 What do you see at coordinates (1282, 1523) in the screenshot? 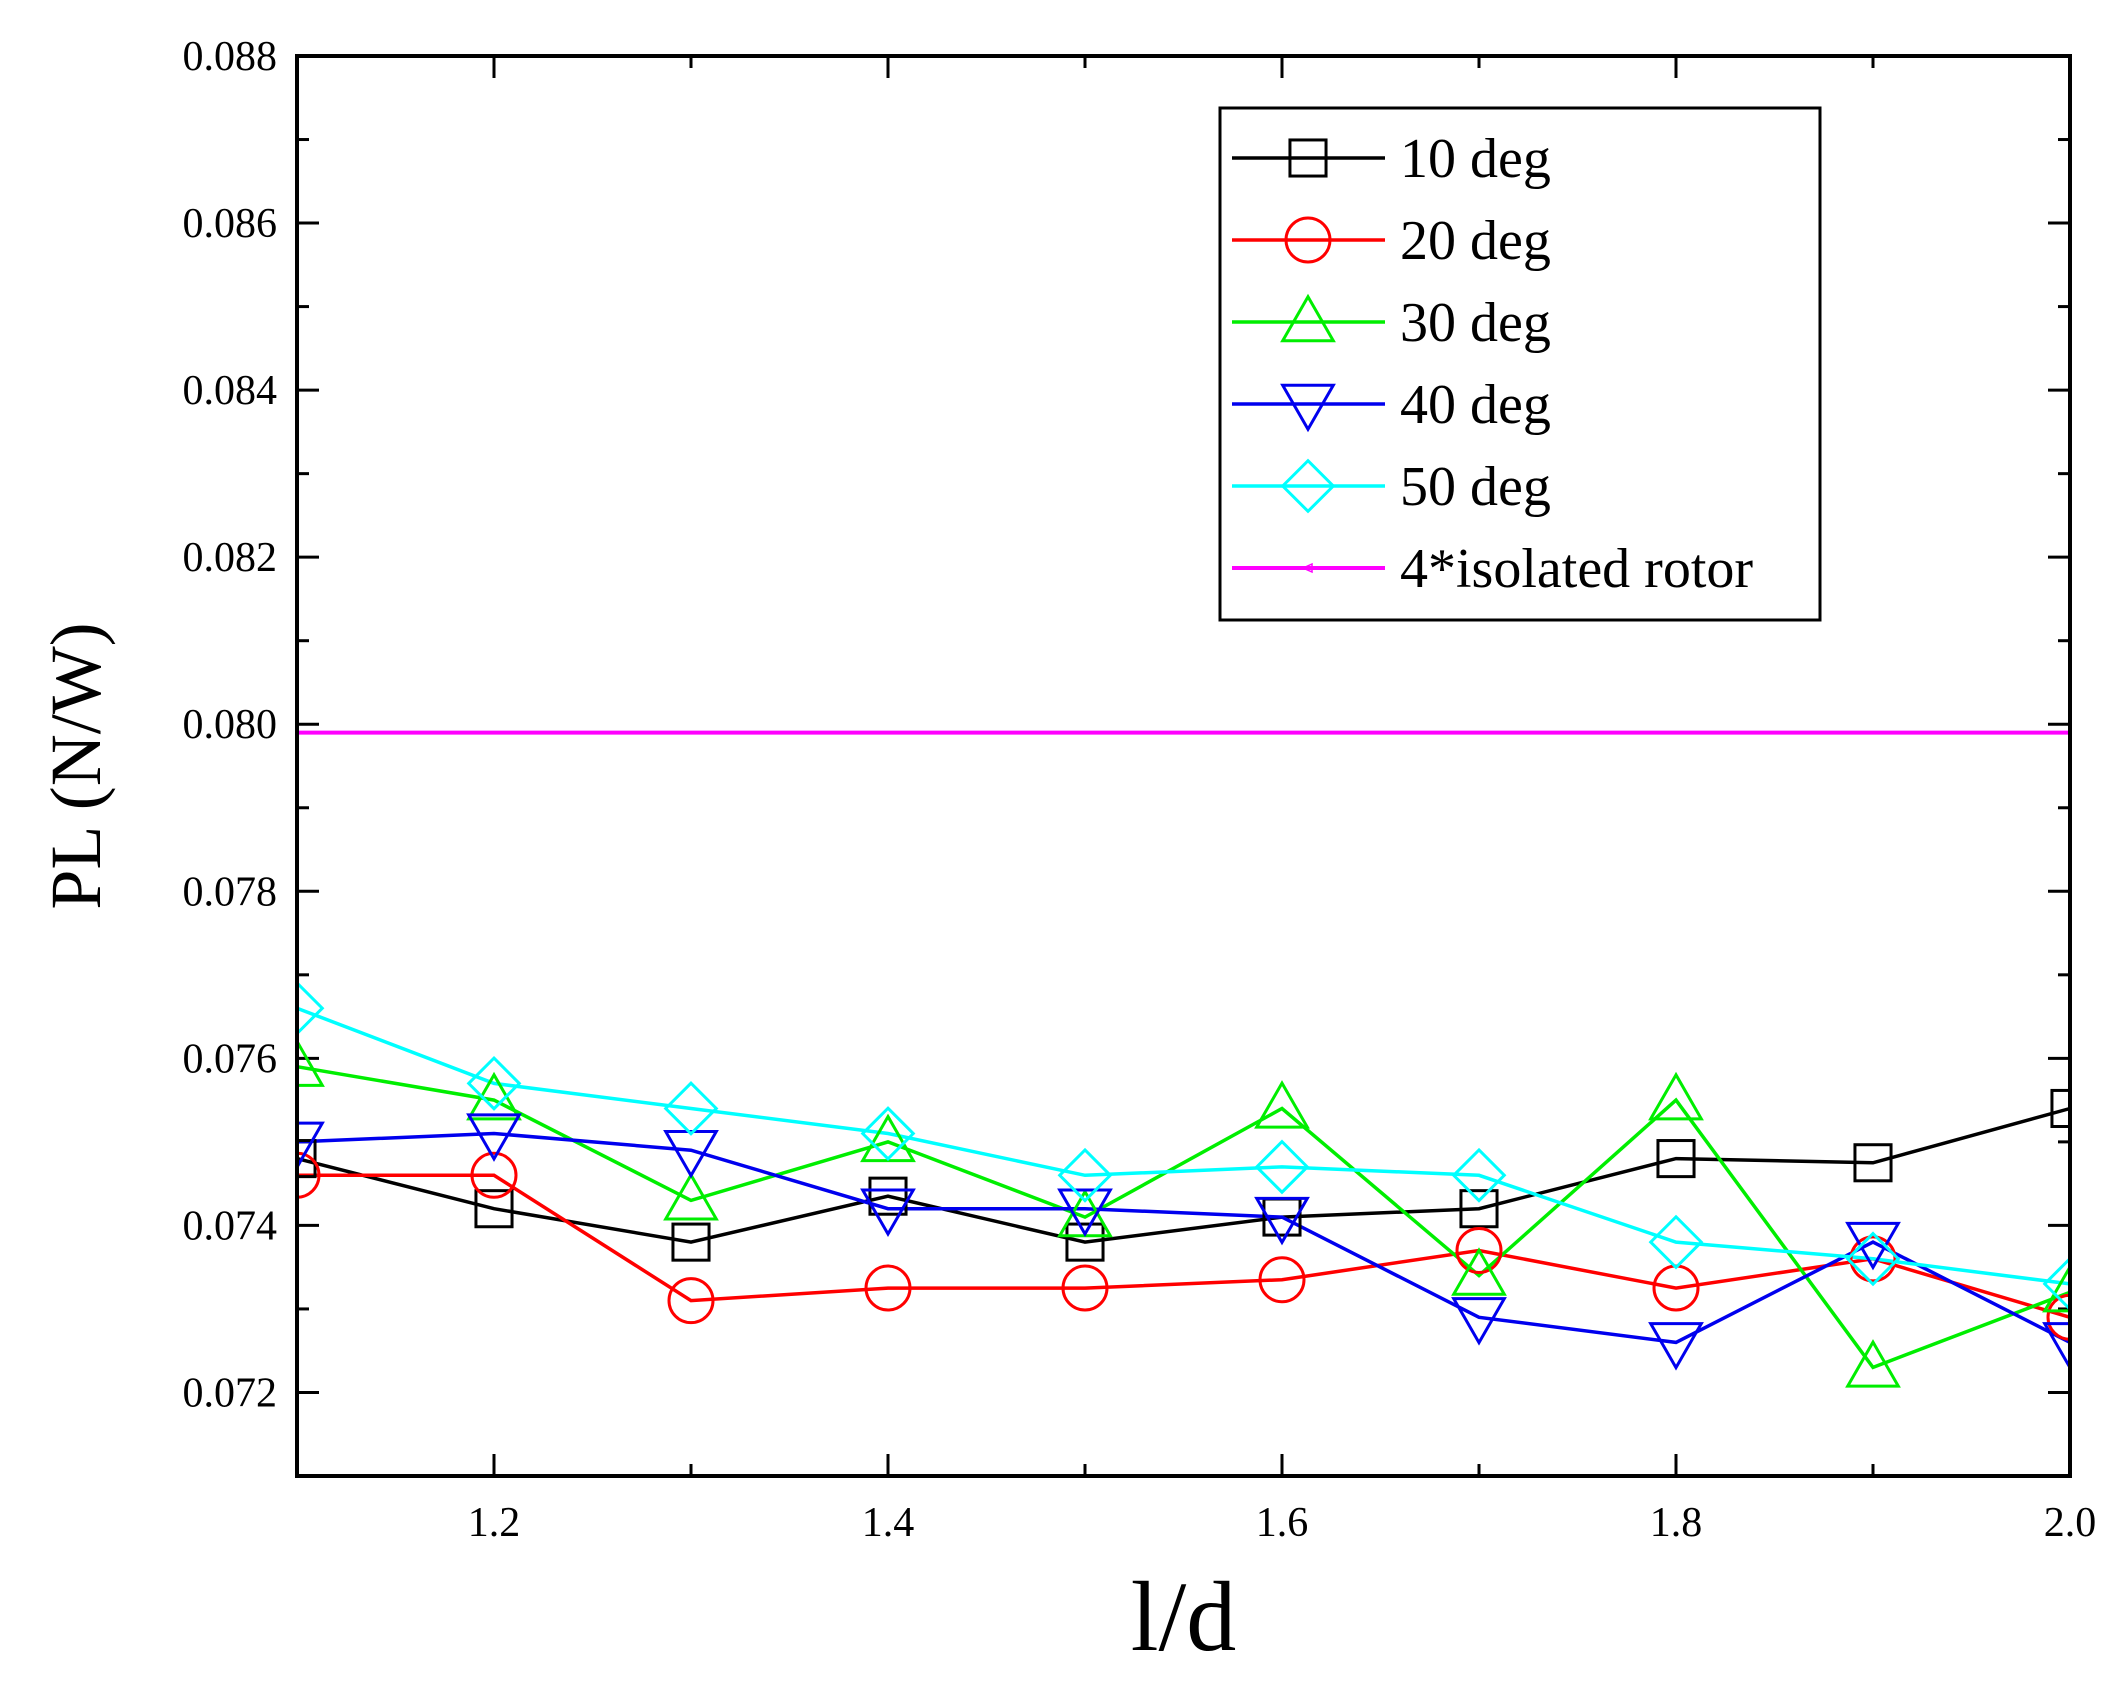
I see `x-tick-label: 1.6` at bounding box center [1282, 1523].